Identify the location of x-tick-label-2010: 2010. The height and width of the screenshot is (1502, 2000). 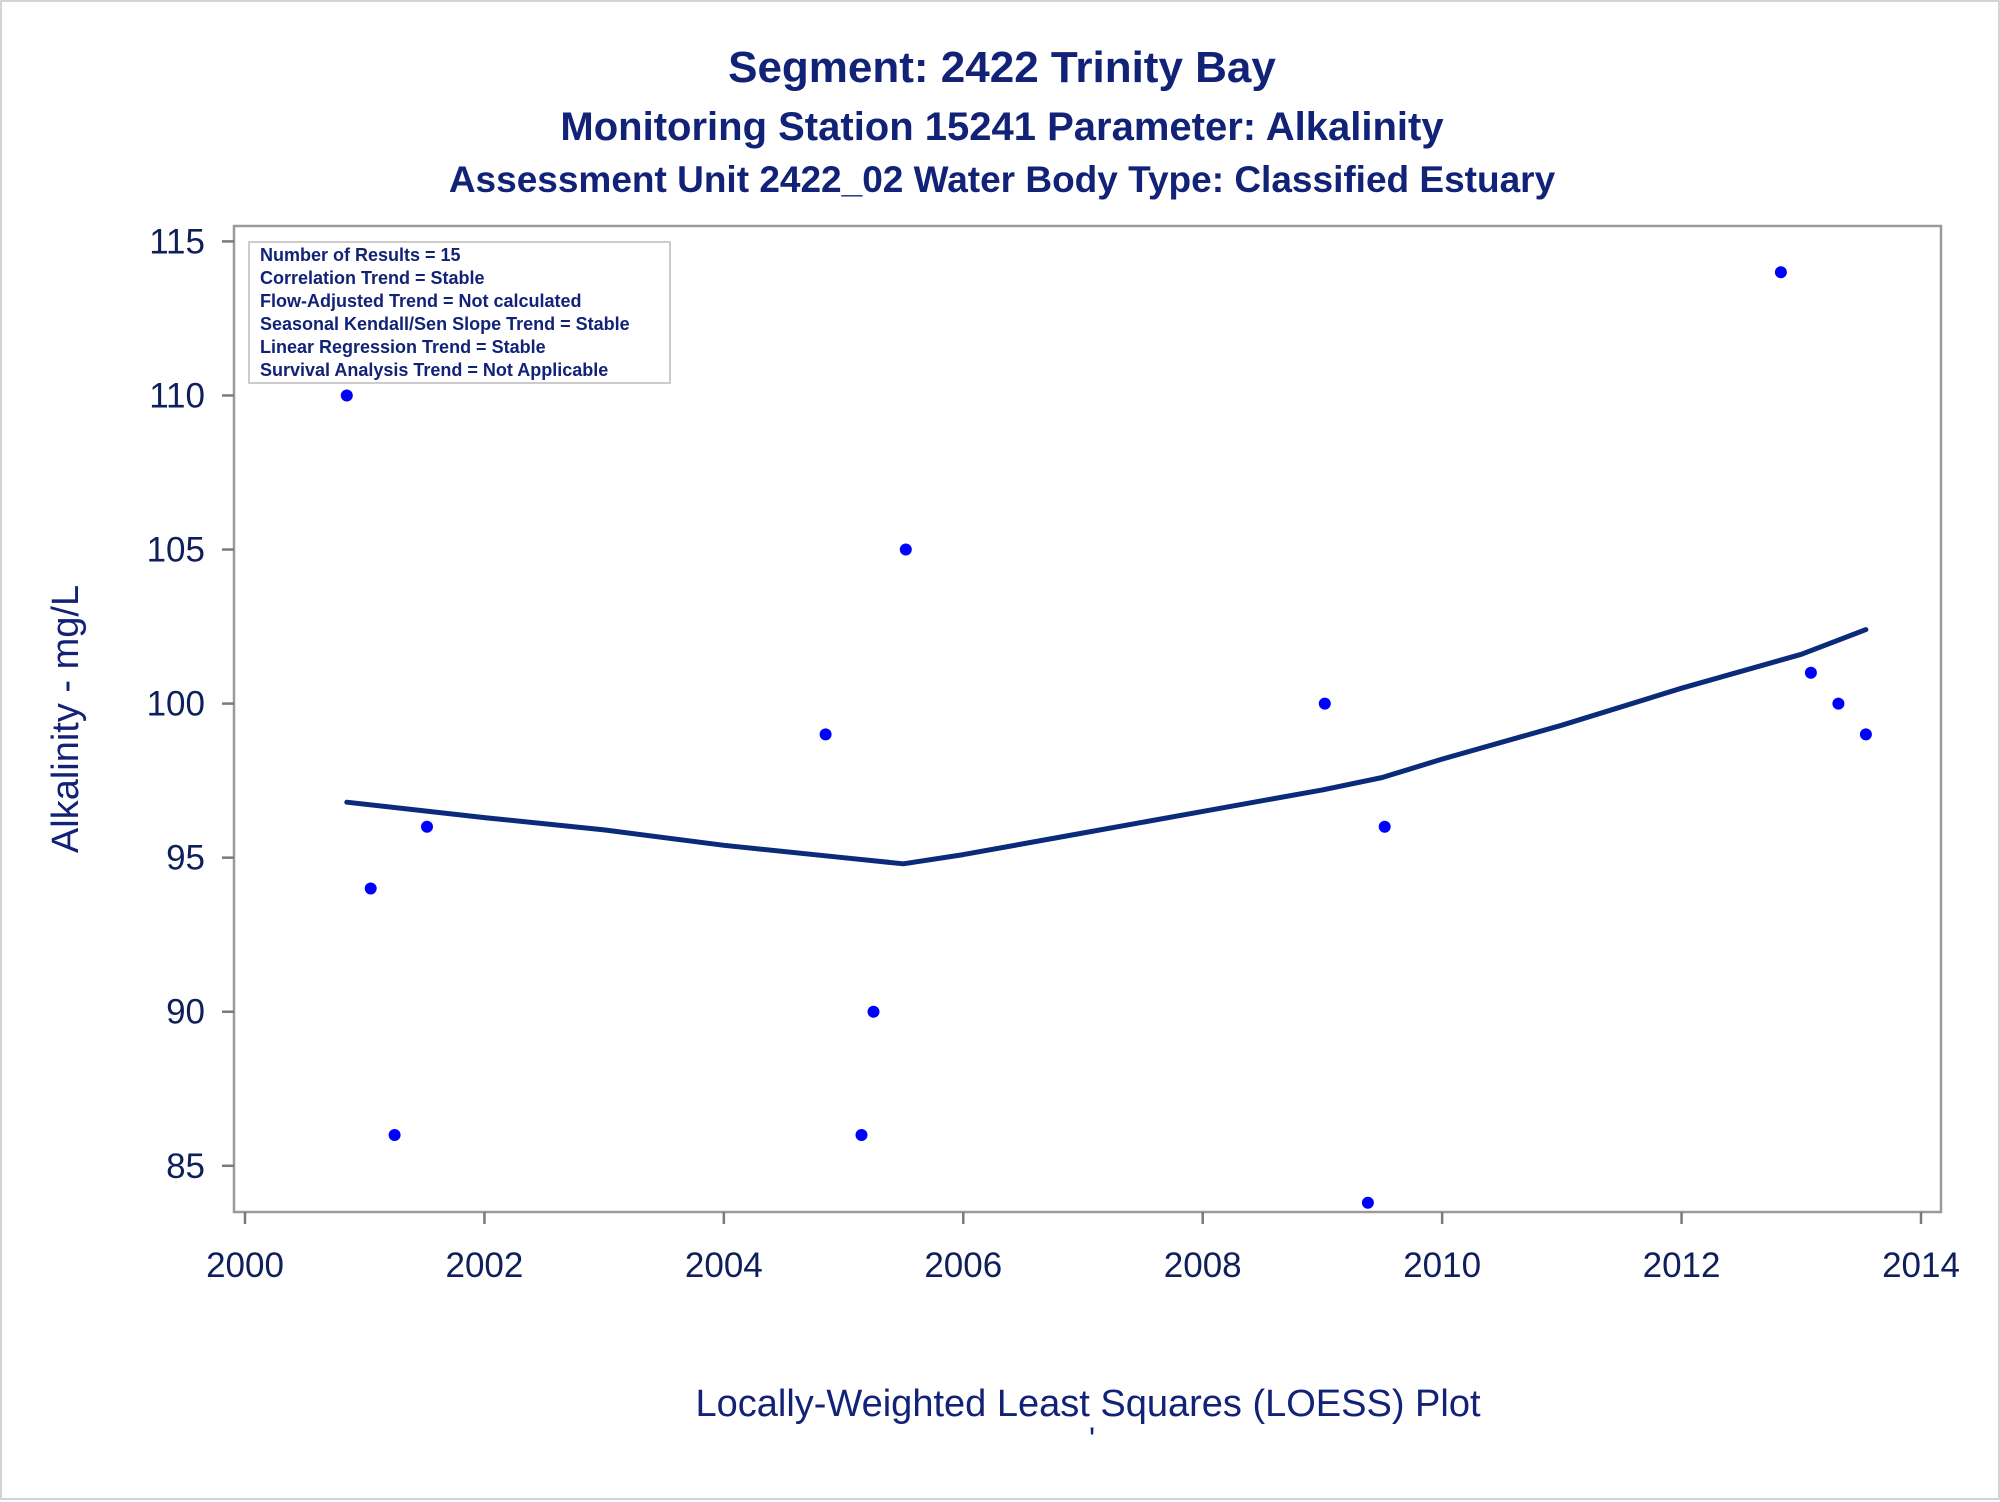
(1442, 1265).